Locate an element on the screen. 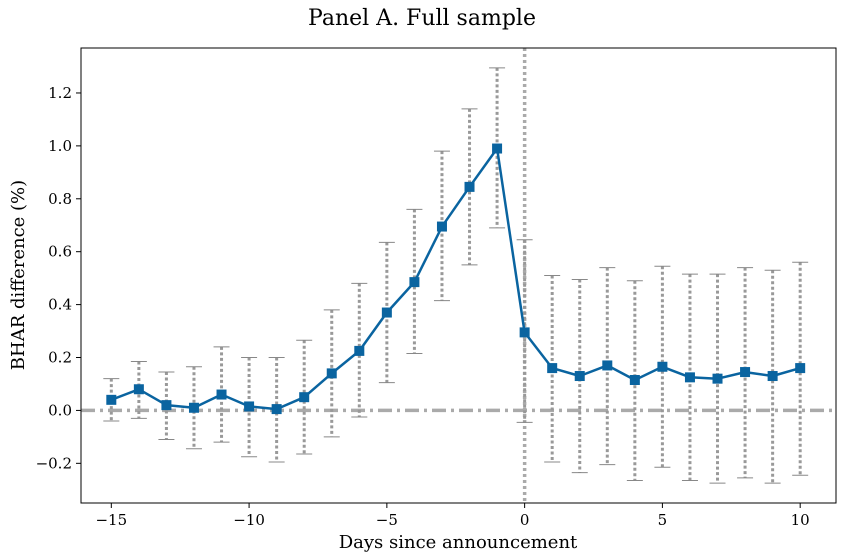  x-axis-label: Days since announcement is located at coordinates (458, 542).